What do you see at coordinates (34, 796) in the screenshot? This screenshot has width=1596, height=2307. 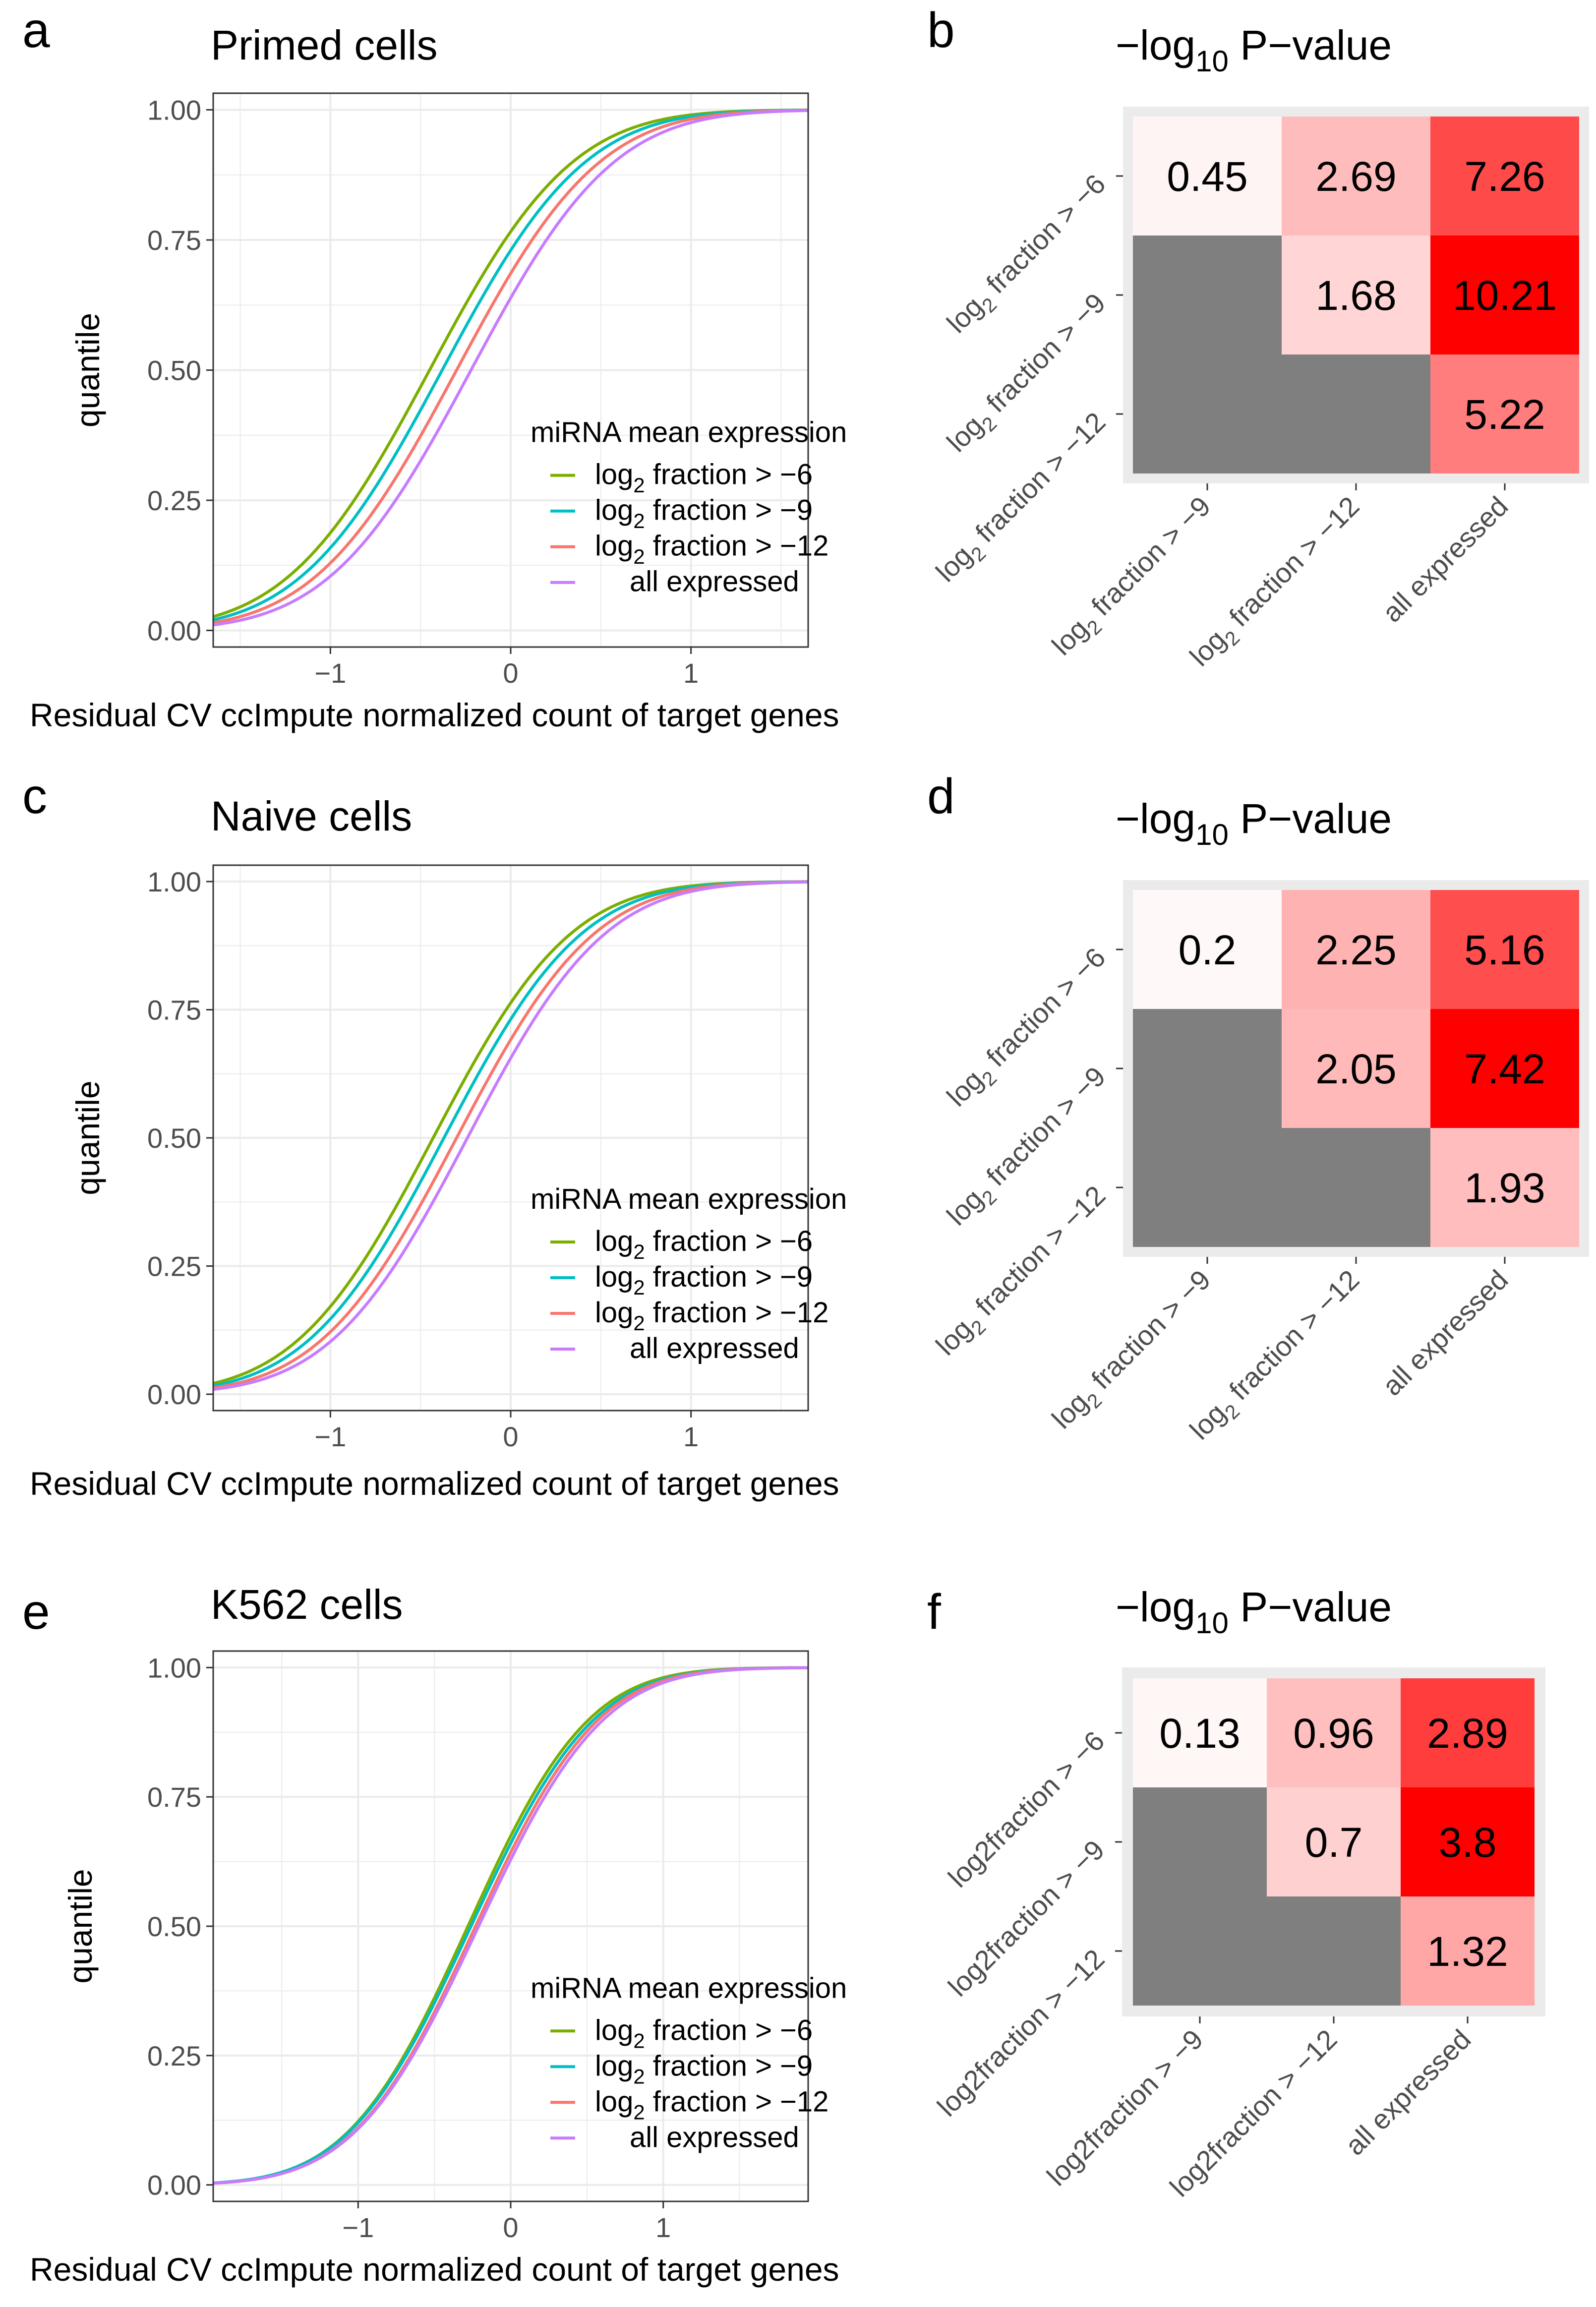 I see `panel-label-c: c` at bounding box center [34, 796].